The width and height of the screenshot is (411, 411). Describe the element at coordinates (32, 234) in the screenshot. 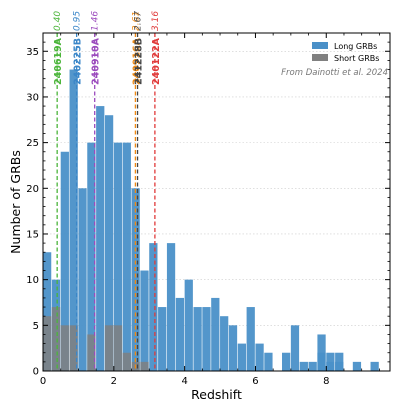

I see `y-tick-label: 15` at that location.